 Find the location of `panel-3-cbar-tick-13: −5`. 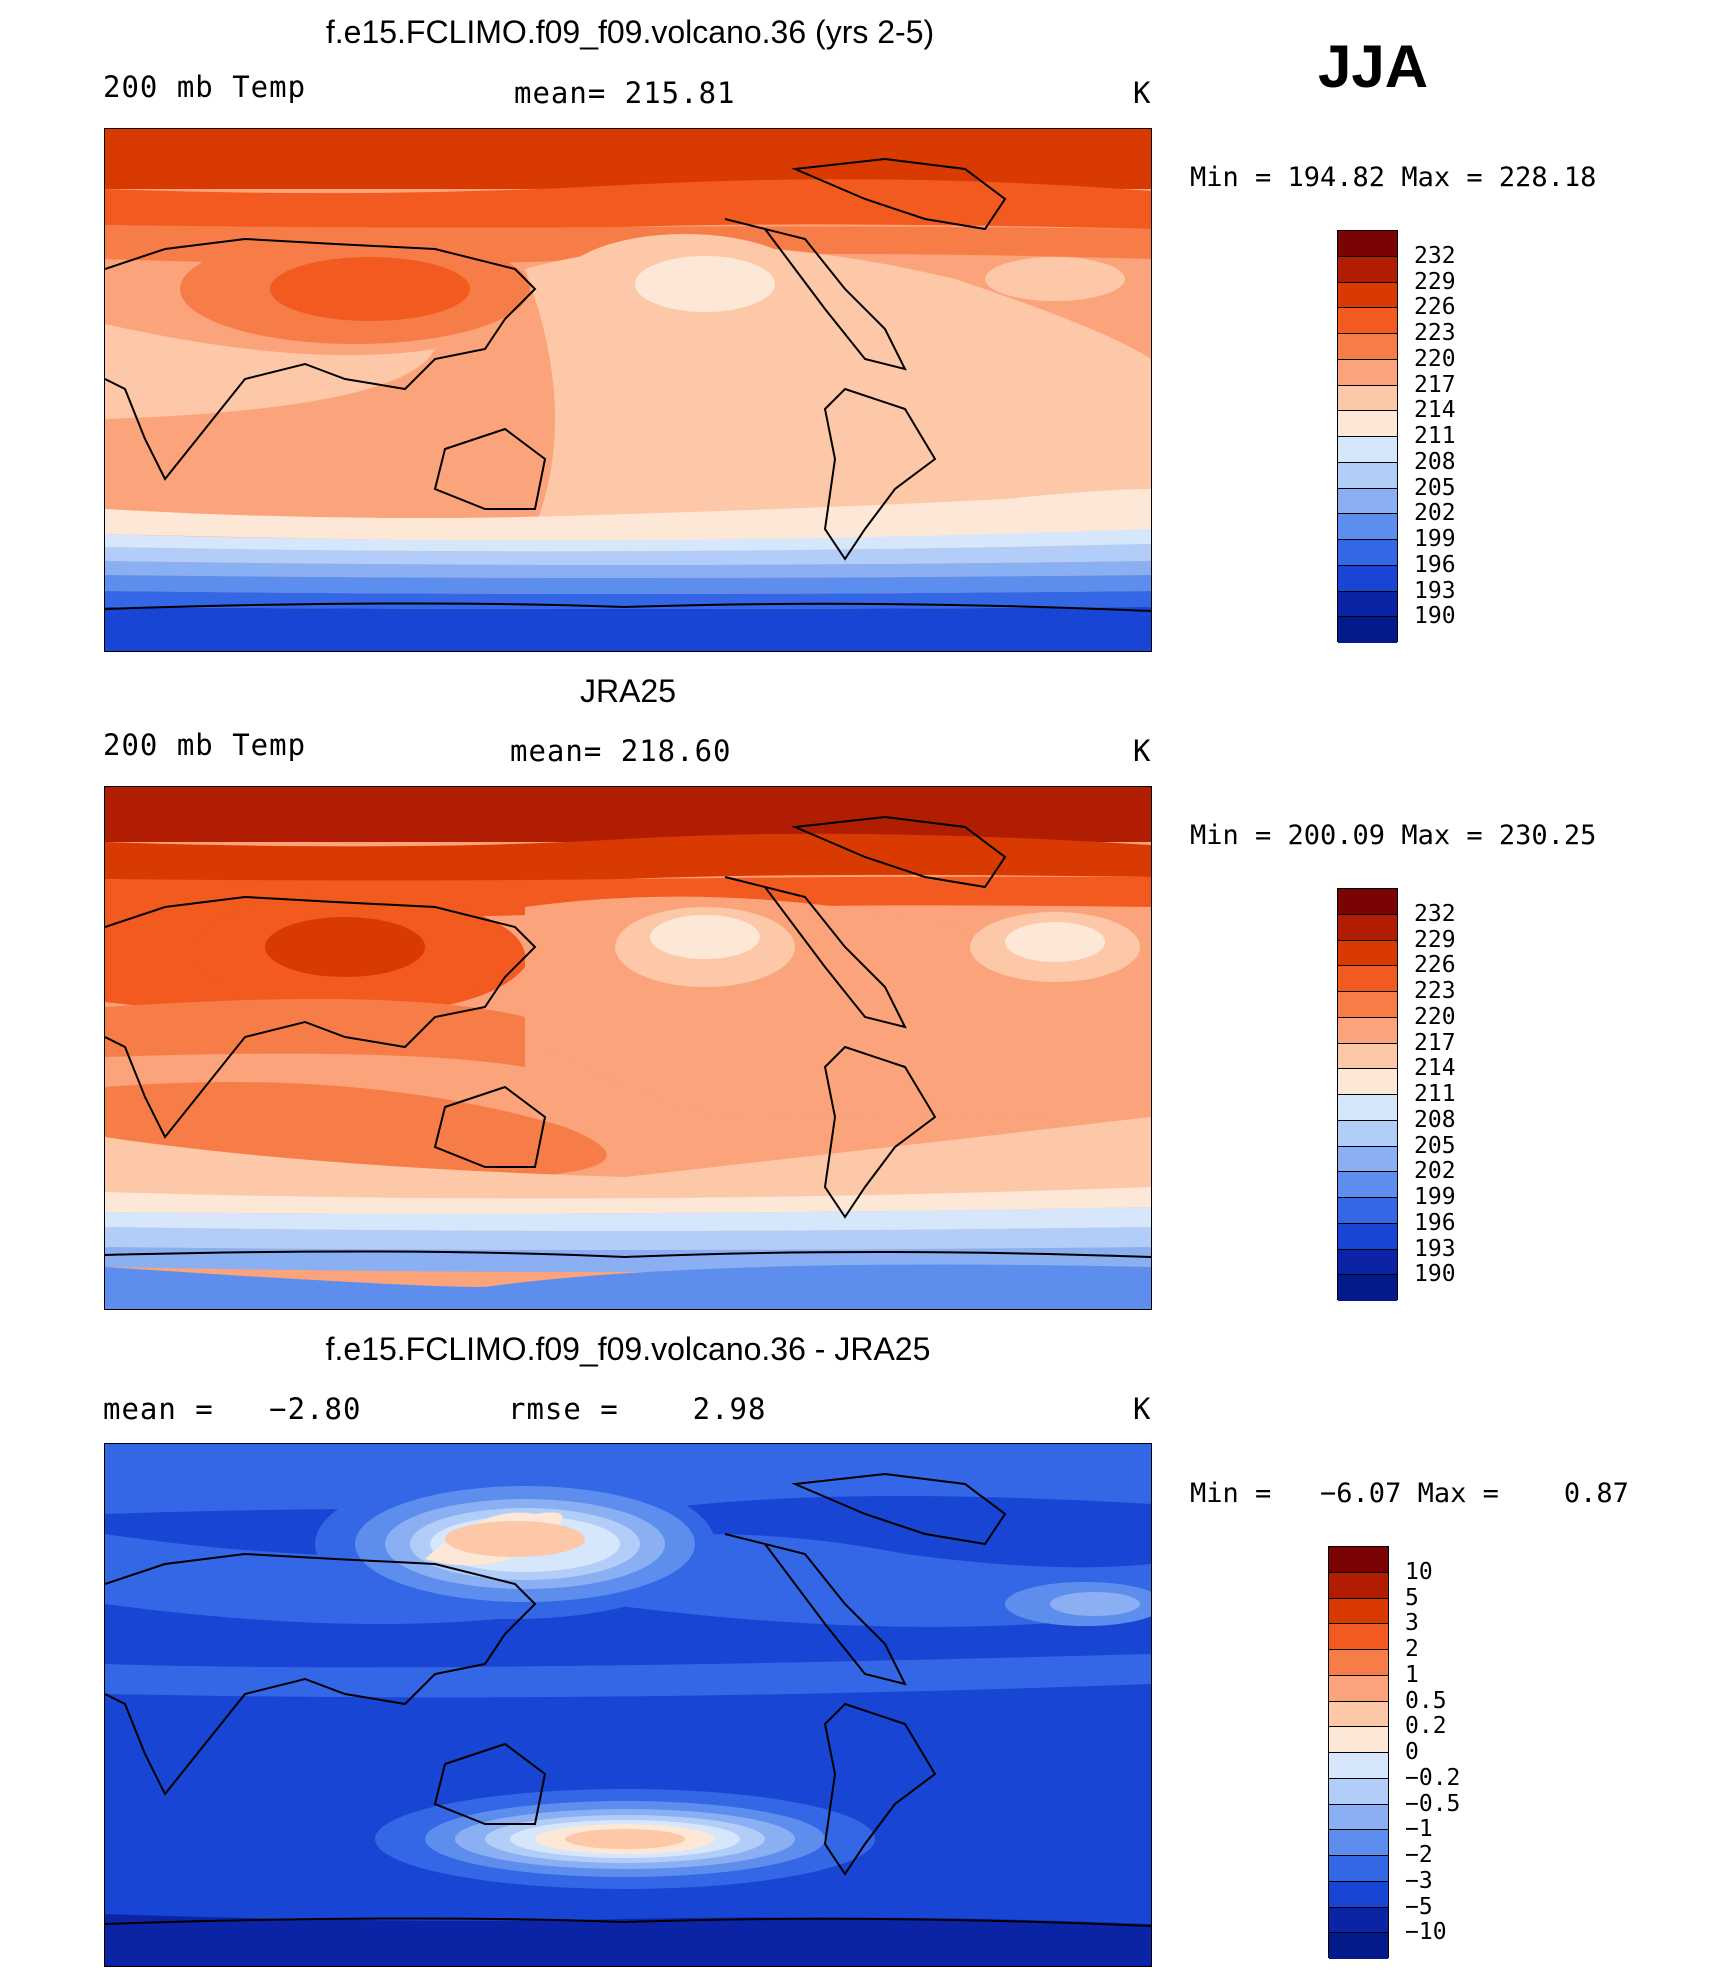

panel-3-cbar-tick-13: −5 is located at coordinates (1419, 1907).